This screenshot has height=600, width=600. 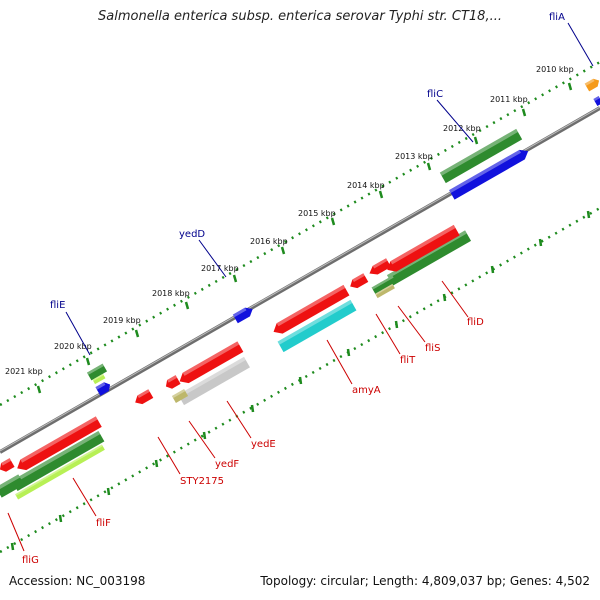 What do you see at coordinates (435, 94) in the screenshot?
I see `gene-label-fliC: fliC` at bounding box center [435, 94].